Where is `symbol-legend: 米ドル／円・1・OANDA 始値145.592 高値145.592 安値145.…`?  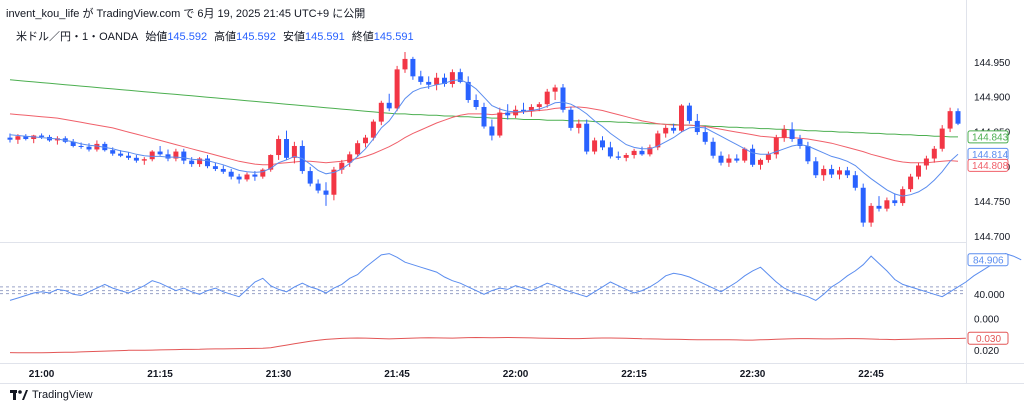
symbol-legend: 米ドル／円・1・OANDA 始値145.592 高値145.592 安値145.… is located at coordinates (217, 36).